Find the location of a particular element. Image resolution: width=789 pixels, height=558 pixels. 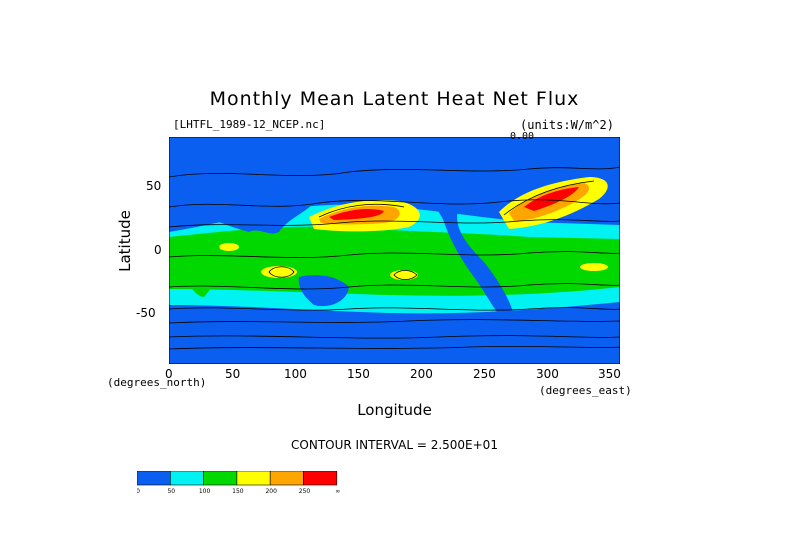

y-tick-label: 0 is located at coordinates (158, 250).